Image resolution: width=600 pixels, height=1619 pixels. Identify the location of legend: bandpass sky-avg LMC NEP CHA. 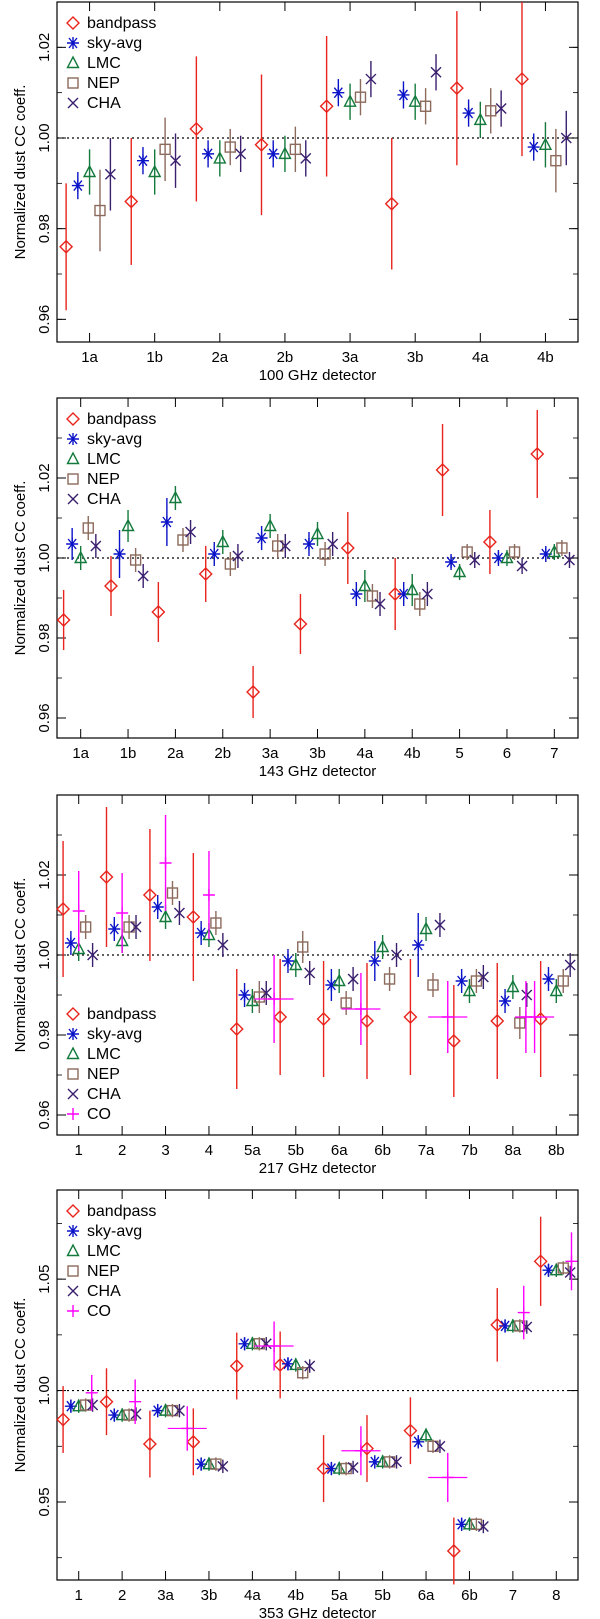
(111, 459).